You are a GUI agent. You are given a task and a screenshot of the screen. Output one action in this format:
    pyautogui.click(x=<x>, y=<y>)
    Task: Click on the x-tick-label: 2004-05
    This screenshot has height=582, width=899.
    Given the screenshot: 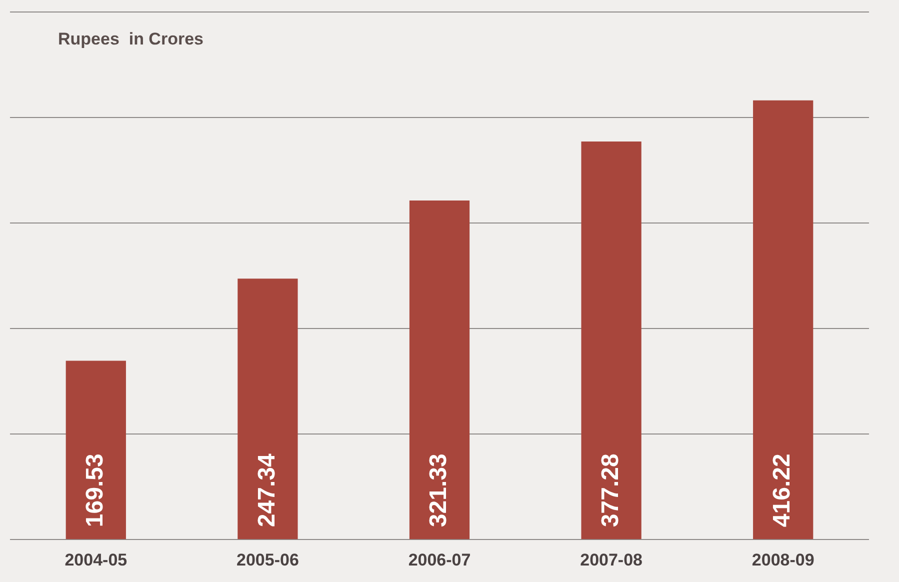 What is the action you would take?
    pyautogui.click(x=96, y=560)
    